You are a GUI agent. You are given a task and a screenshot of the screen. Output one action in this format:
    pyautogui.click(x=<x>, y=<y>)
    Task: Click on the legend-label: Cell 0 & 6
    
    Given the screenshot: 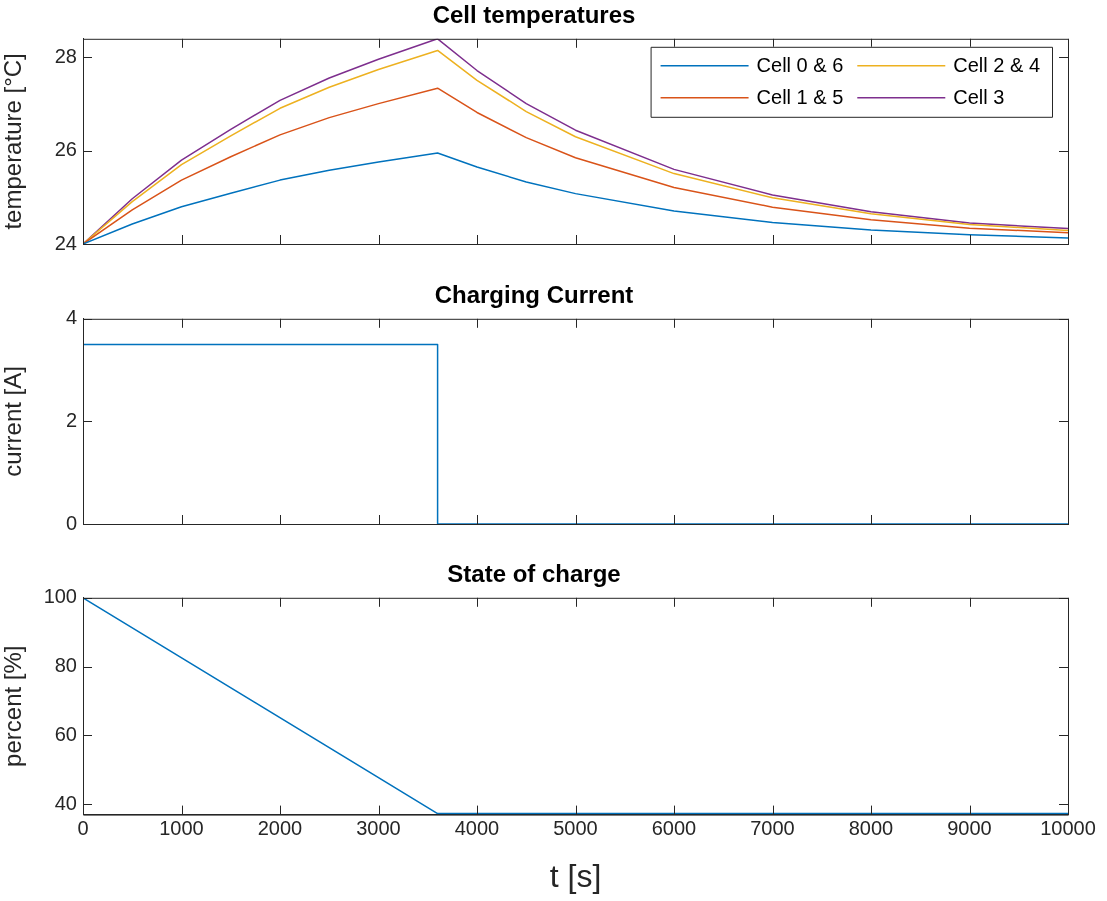 What is the action you would take?
    pyautogui.click(x=800, y=65)
    